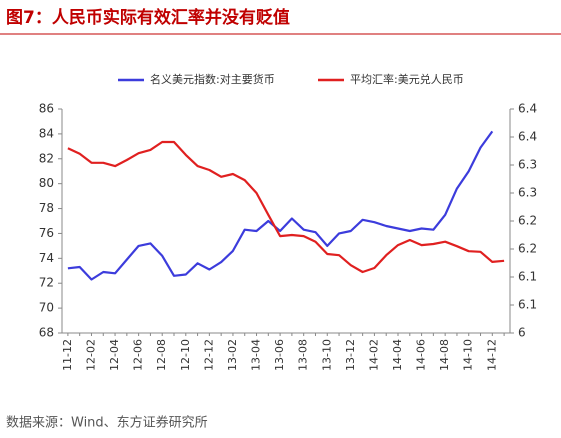 This screenshot has height=438, width=561. Describe the element at coordinates (256, 355) in the screenshot. I see `x-tick-label: 13-04` at that location.